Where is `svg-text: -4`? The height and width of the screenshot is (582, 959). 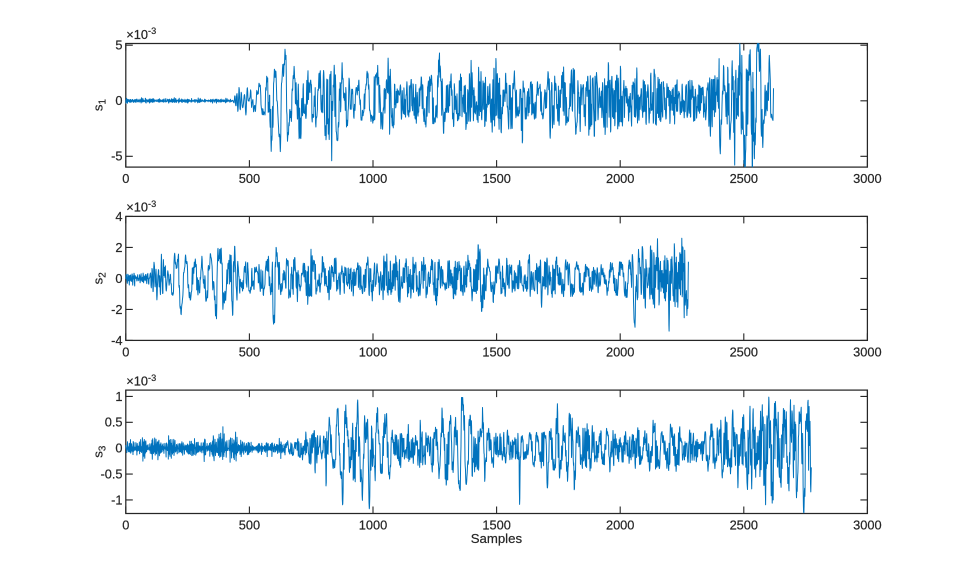
svg-text: -4 is located at coordinates (116, 340).